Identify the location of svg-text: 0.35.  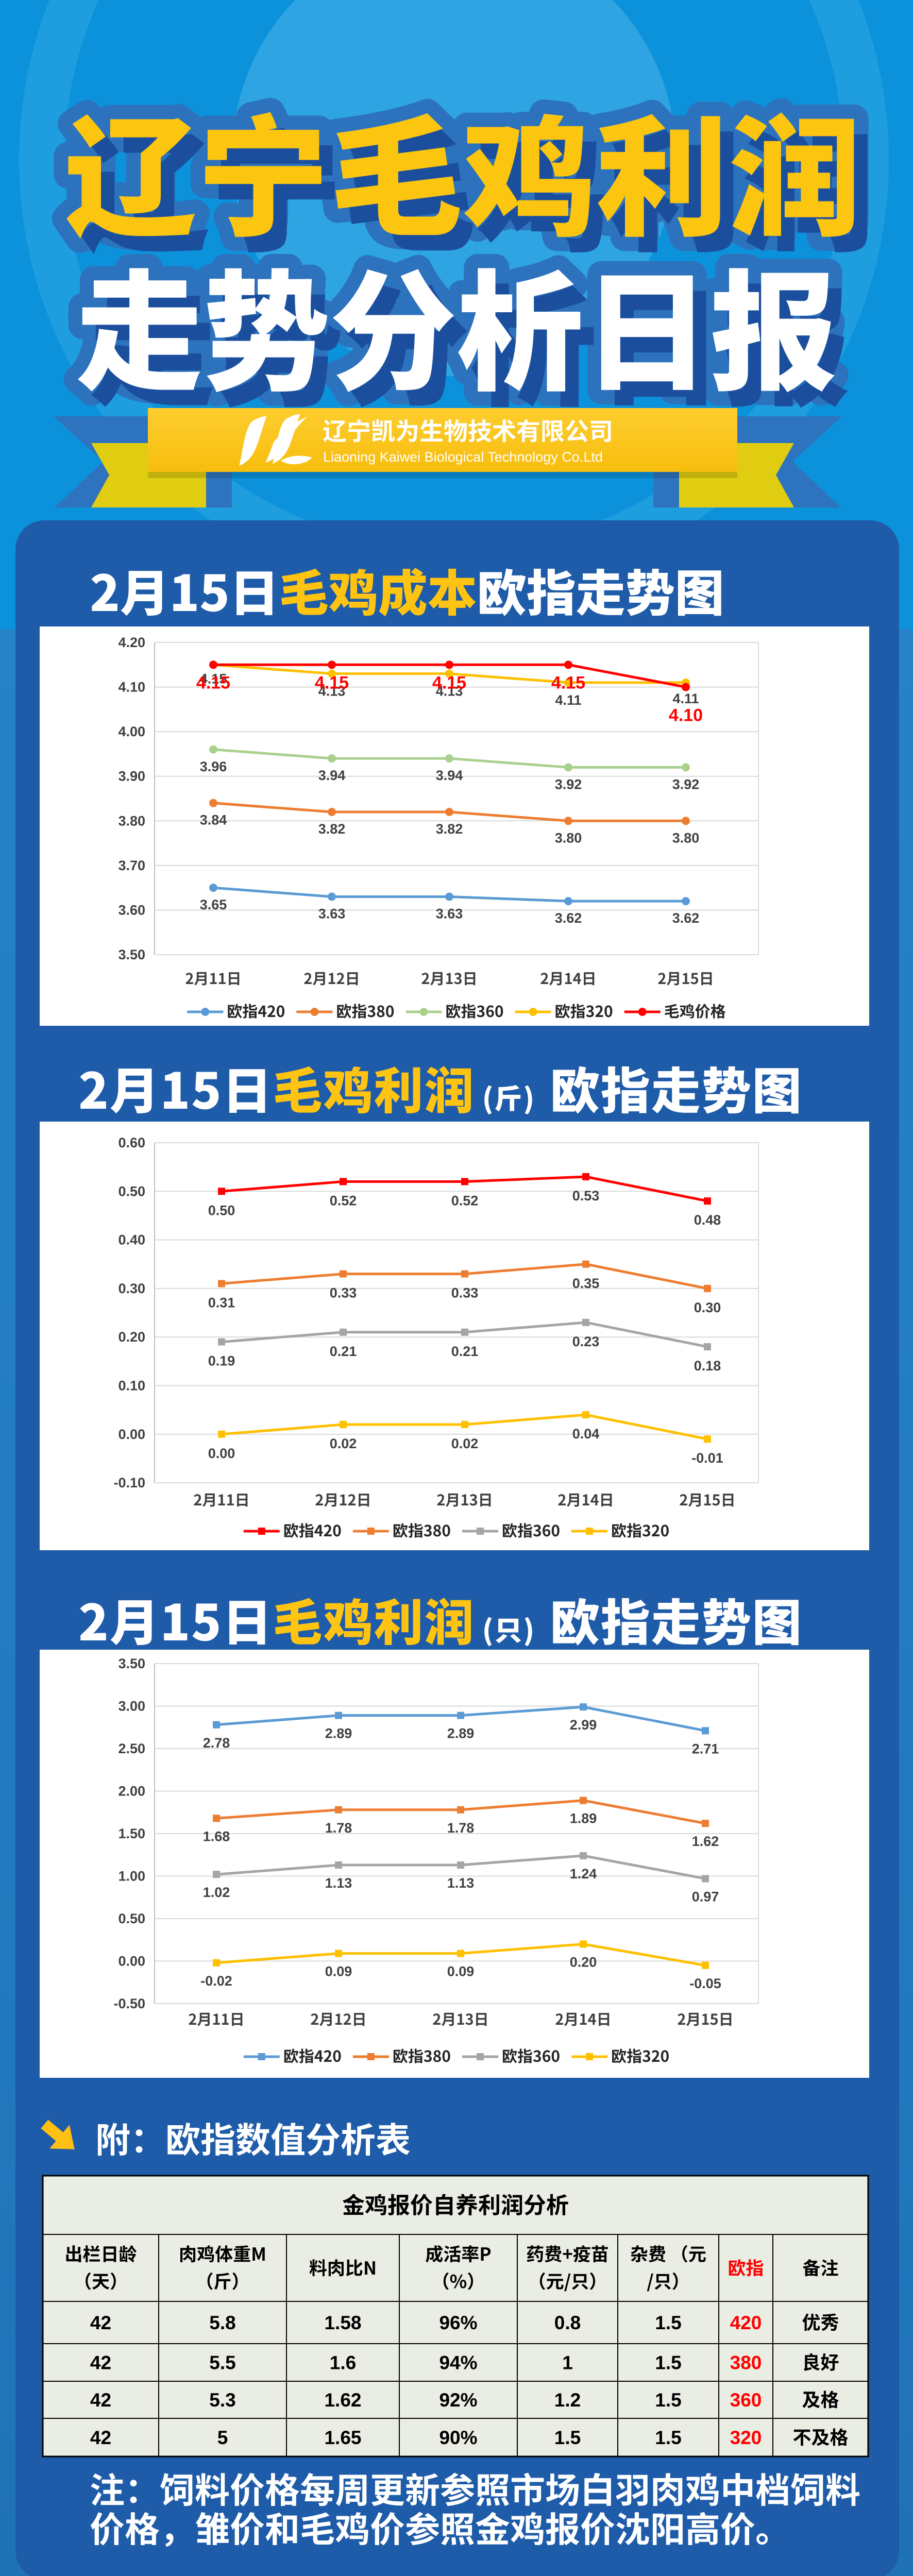
(586, 1283).